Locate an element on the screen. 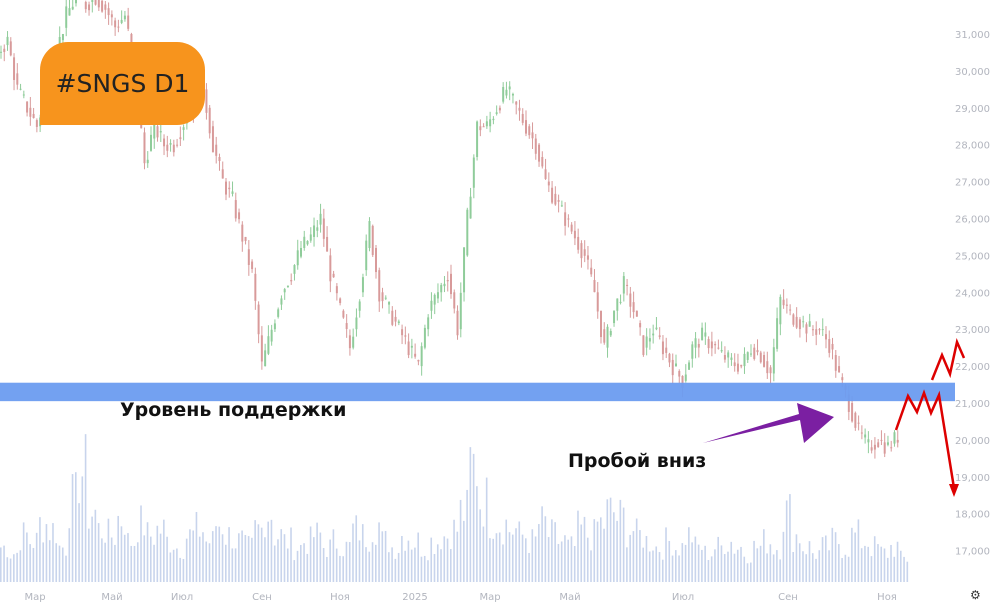 The image size is (1000, 606). y-tick-label: 24,000 is located at coordinates (972, 293).